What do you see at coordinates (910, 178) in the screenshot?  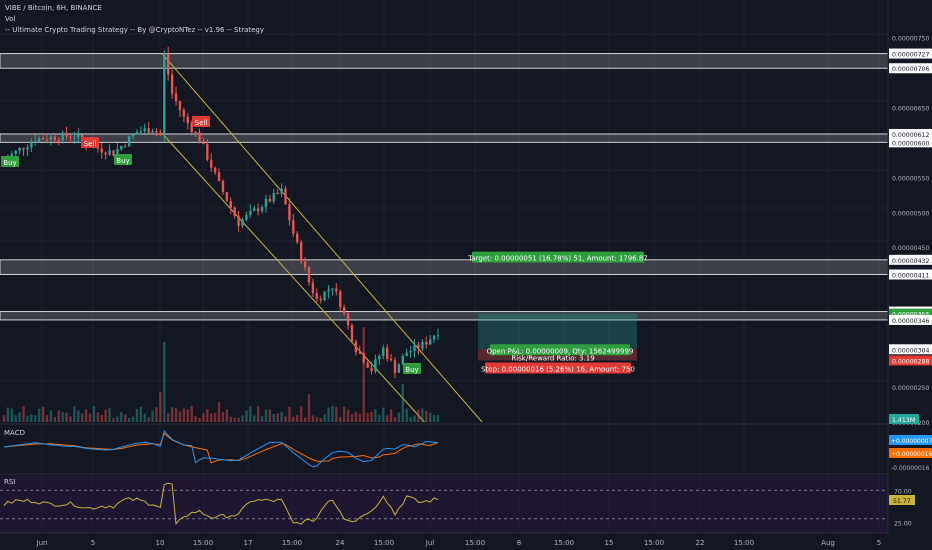 I see `price-tick-label: 0.00000550` at bounding box center [910, 178].